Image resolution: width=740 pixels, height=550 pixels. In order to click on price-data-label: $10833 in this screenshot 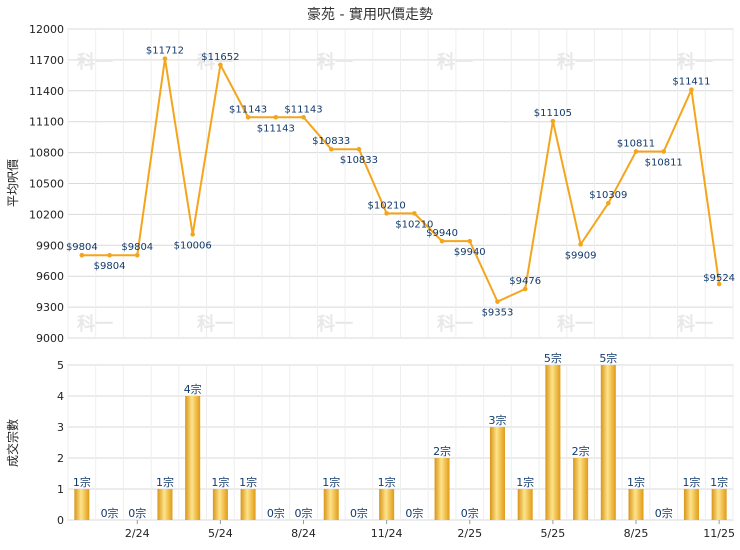, I will do `click(331, 141)`.